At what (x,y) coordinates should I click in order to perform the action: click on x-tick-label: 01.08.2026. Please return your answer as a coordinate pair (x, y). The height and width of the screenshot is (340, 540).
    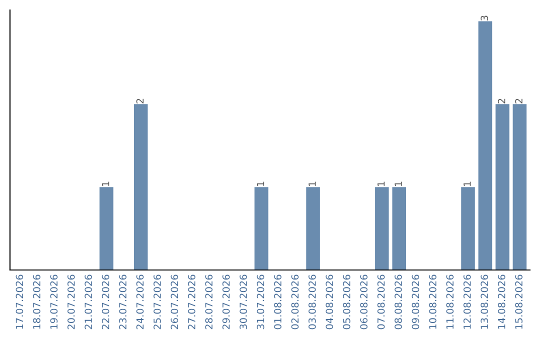
    Looking at the image, I should click on (278, 302).